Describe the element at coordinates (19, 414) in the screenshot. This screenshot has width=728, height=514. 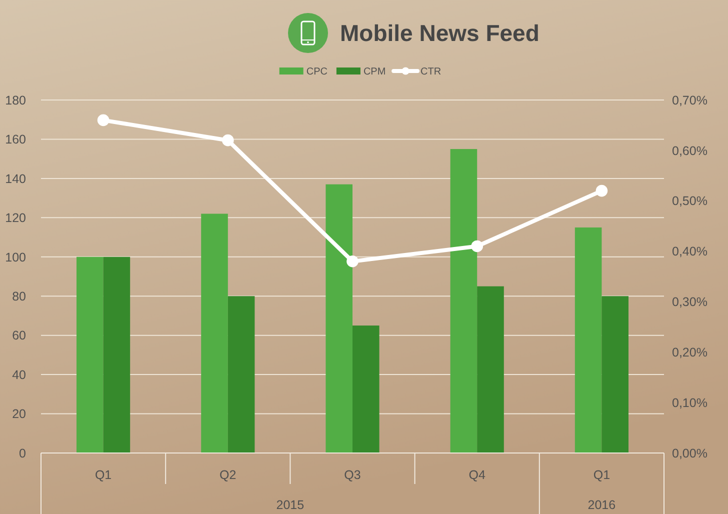
I see `y-tick-label: 20` at that location.